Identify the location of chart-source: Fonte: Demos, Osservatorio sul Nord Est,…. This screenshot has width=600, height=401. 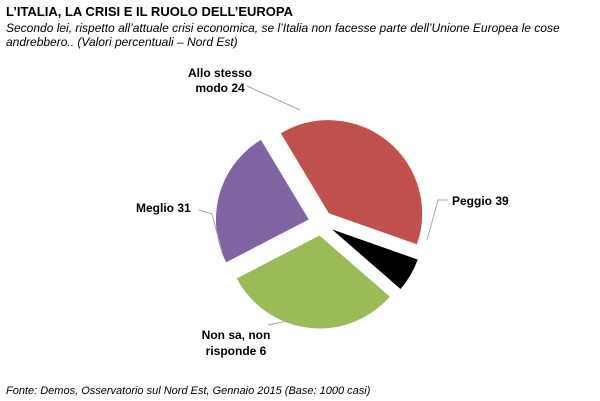
(188, 391).